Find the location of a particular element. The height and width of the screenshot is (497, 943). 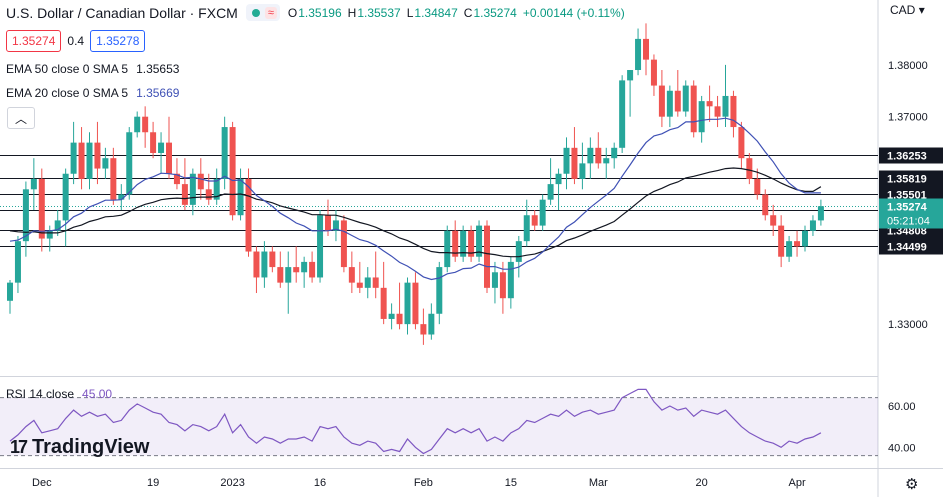

time-tick-label: 16 is located at coordinates (320, 483).